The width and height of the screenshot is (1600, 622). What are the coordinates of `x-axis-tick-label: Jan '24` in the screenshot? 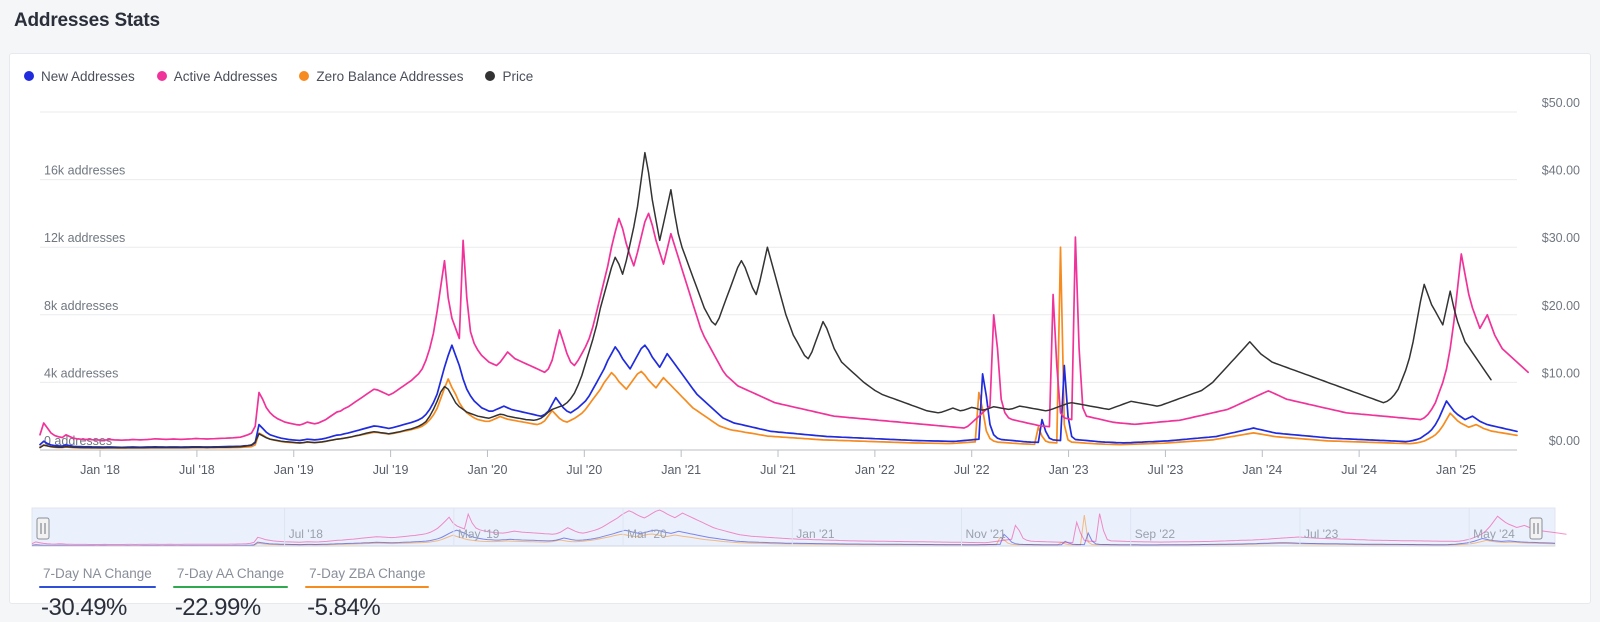 It's located at (1262, 470).